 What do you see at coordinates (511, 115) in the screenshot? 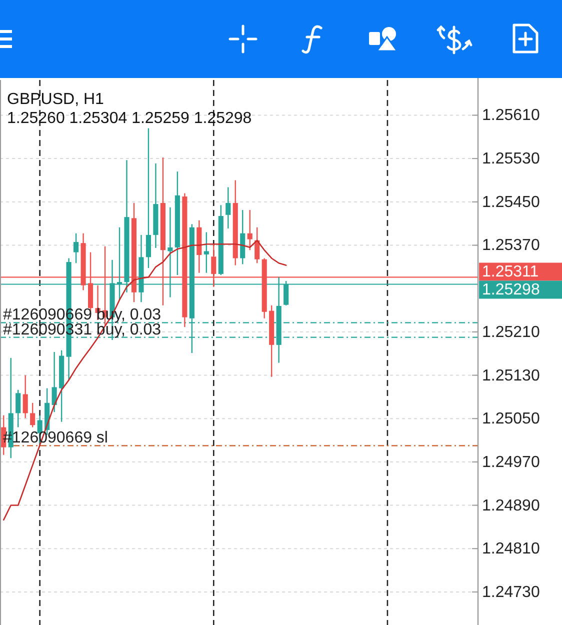
I see `y-tick-label: 1.25610` at bounding box center [511, 115].